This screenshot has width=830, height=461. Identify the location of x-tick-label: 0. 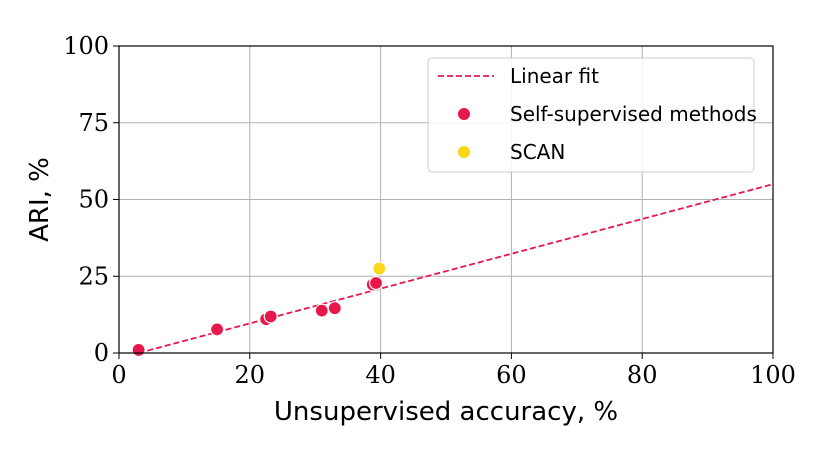
(118, 375).